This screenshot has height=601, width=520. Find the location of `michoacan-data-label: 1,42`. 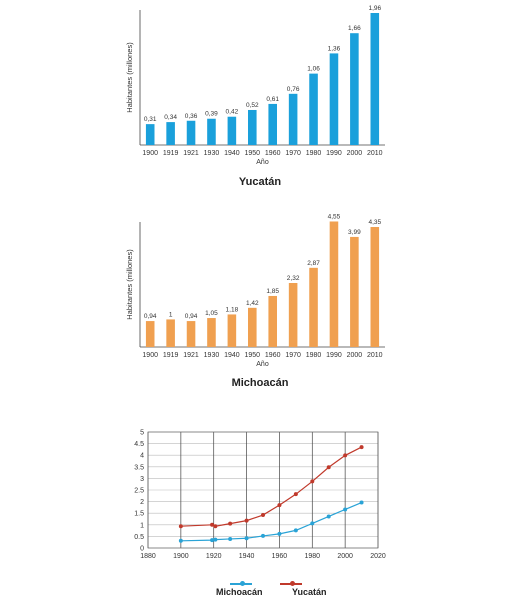

michoacan-data-label: 1,42 is located at coordinates (252, 303).